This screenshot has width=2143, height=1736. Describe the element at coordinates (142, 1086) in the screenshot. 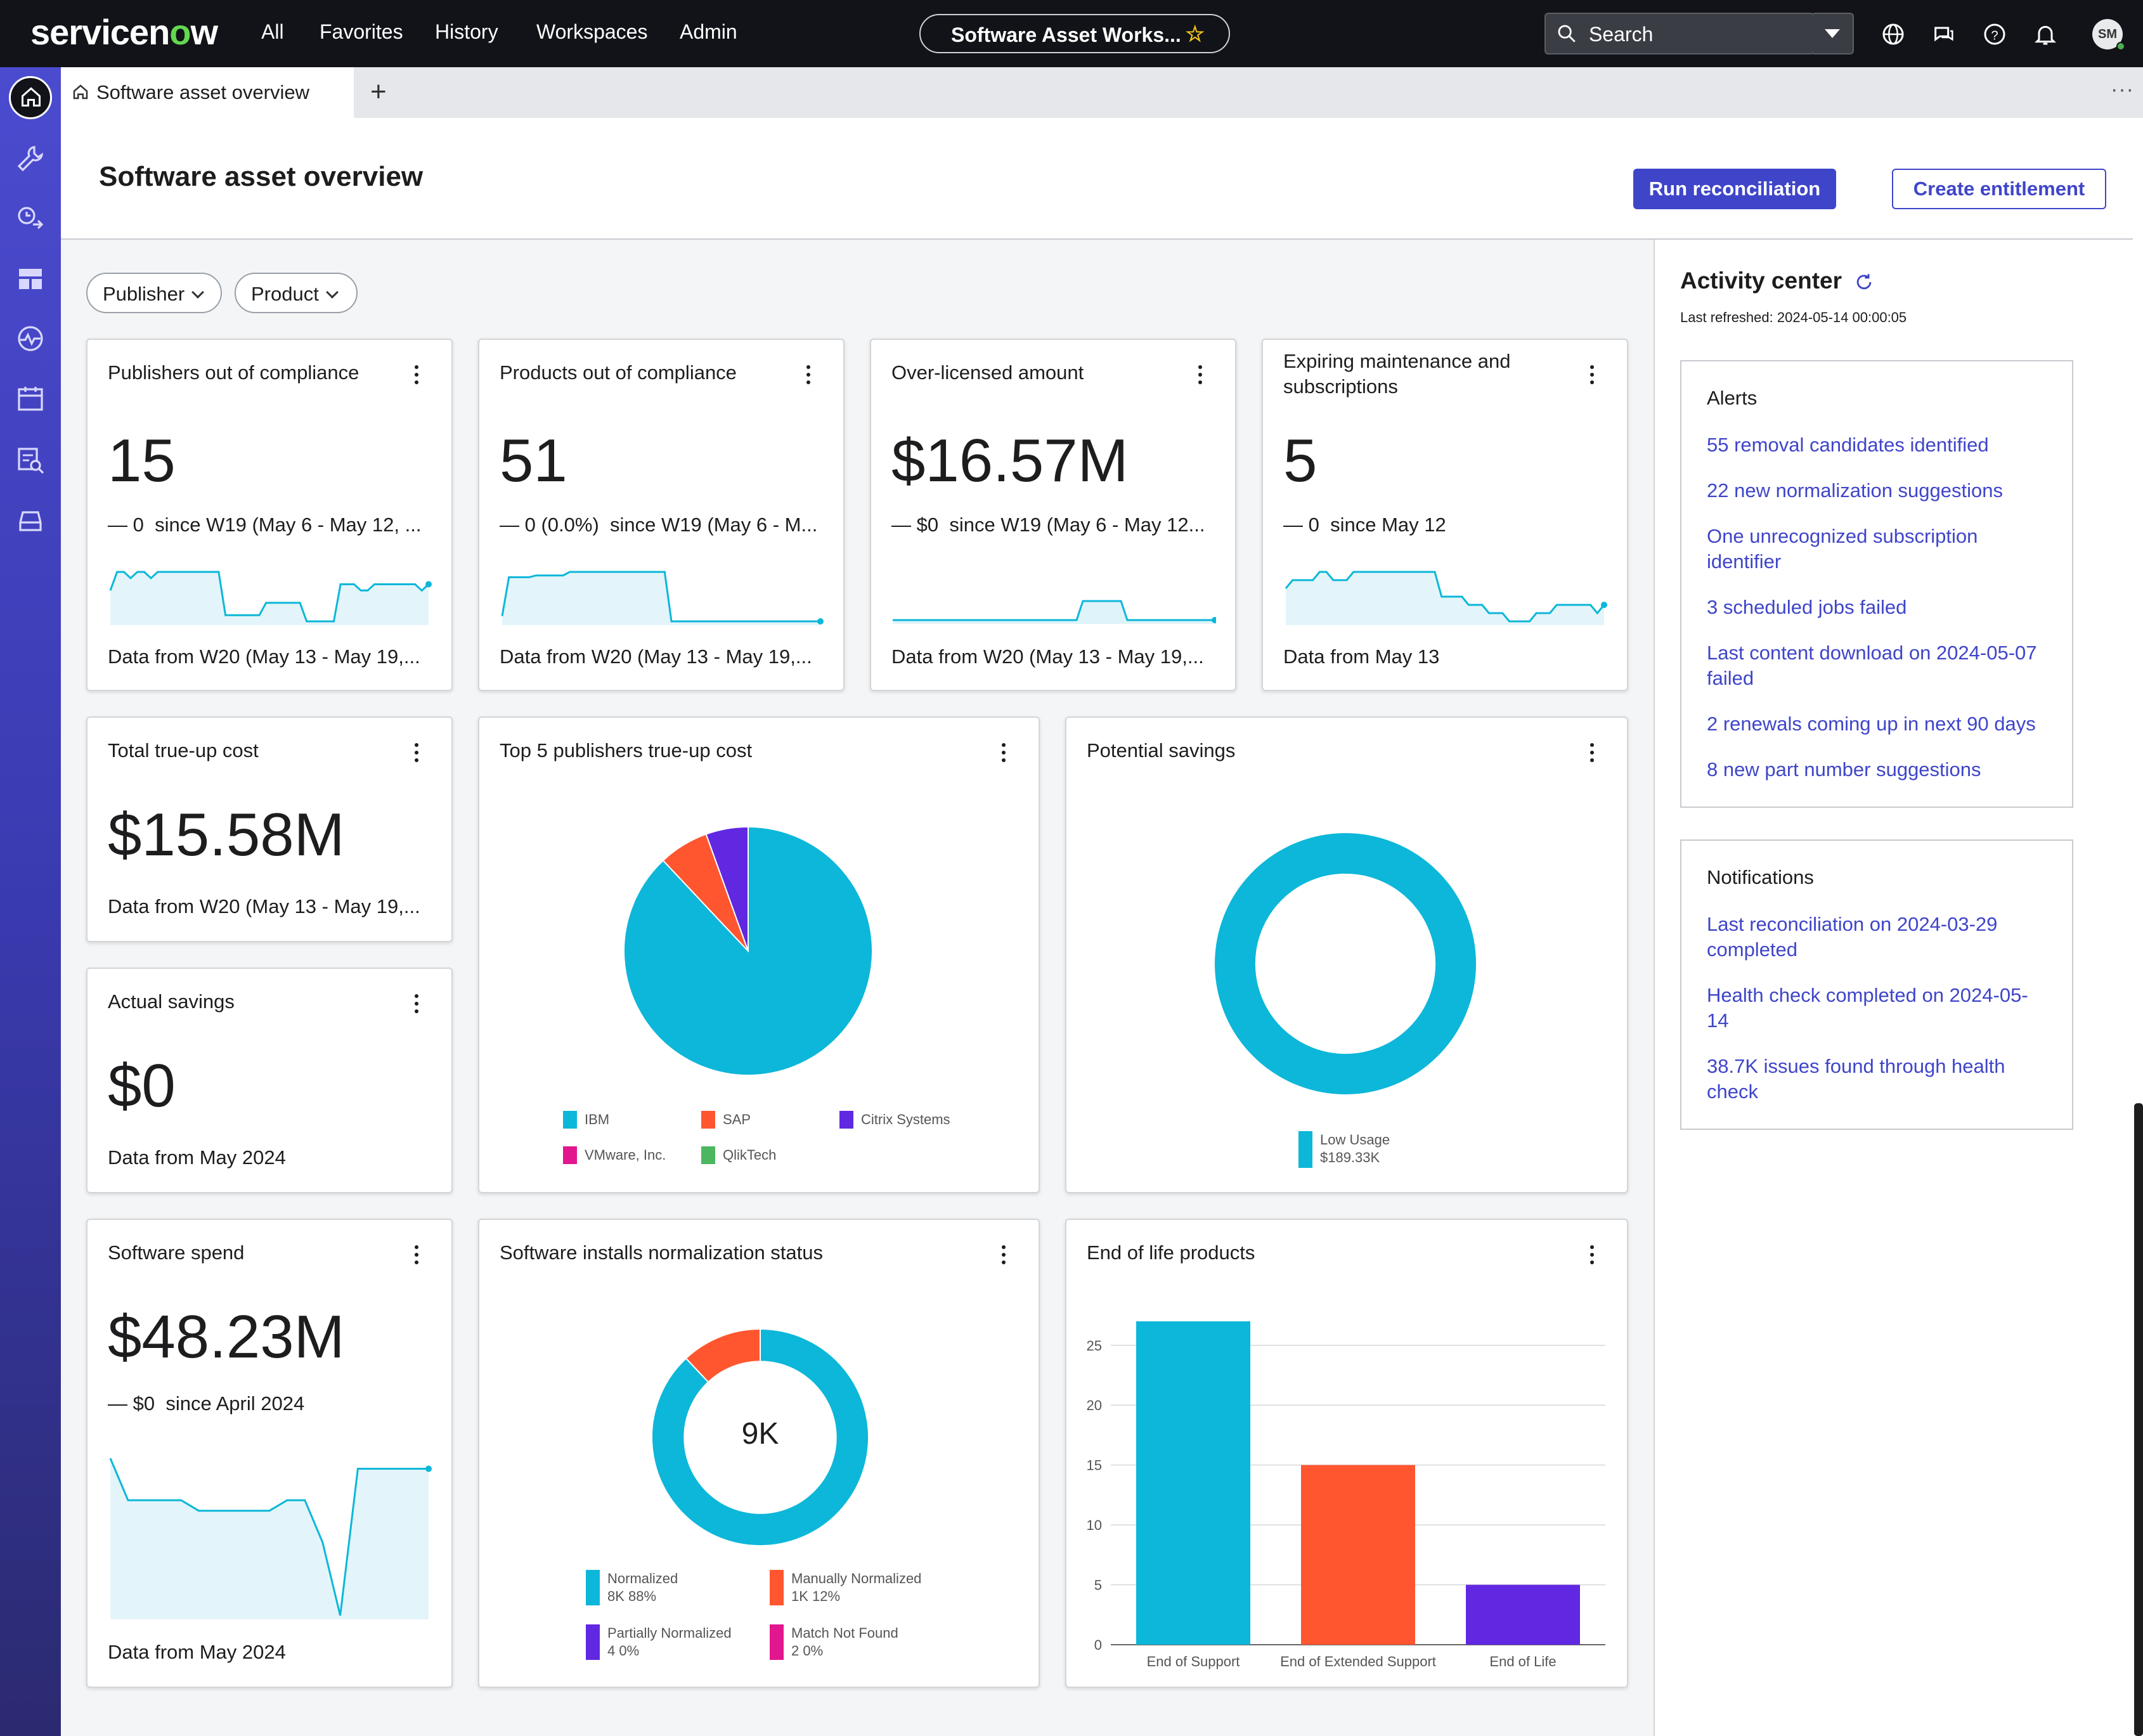

I see `kpi-value: $0` at that location.